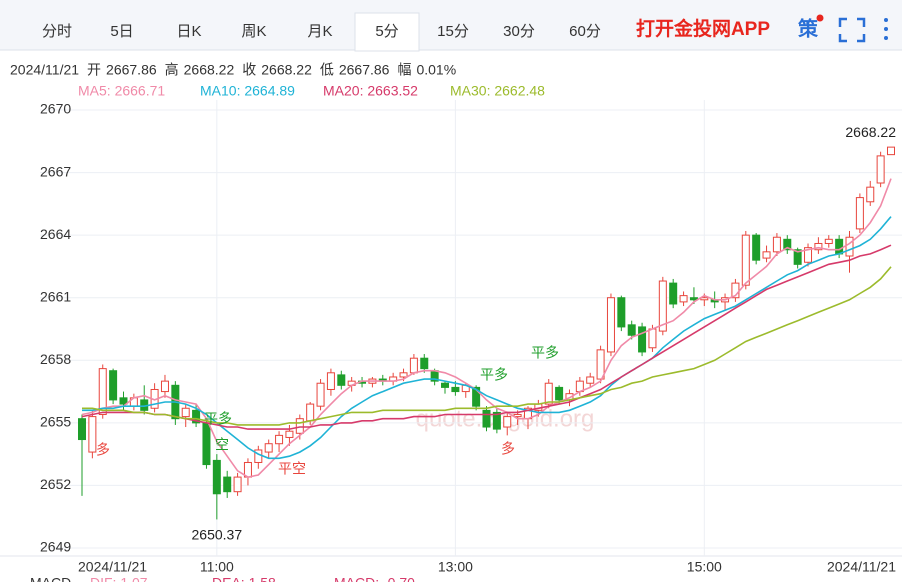 The height and width of the screenshot is (587, 902). What do you see at coordinates (886, 29) in the screenshot?
I see `more-icon` at bounding box center [886, 29].